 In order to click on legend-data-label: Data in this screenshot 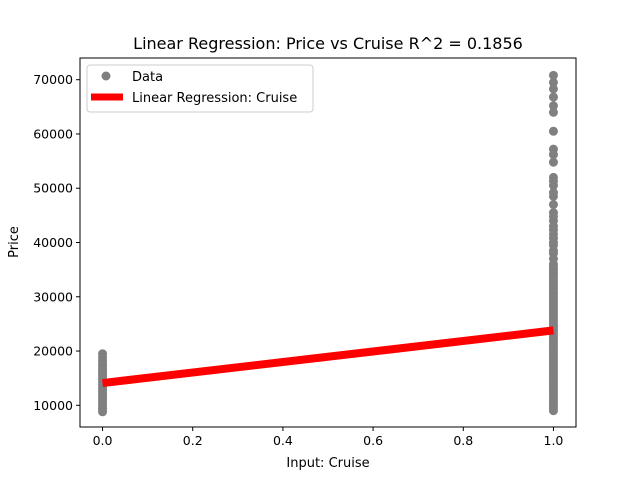, I will do `click(147, 77)`.